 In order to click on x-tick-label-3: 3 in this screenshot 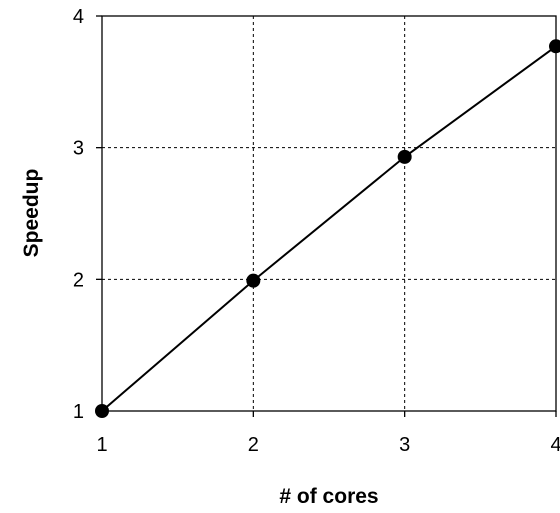, I will do `click(404, 445)`.